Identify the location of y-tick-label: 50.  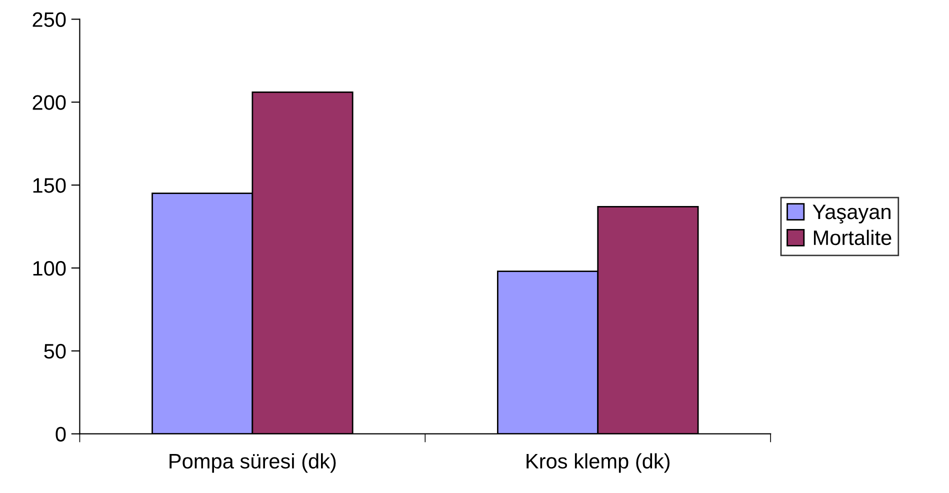
(55, 351).